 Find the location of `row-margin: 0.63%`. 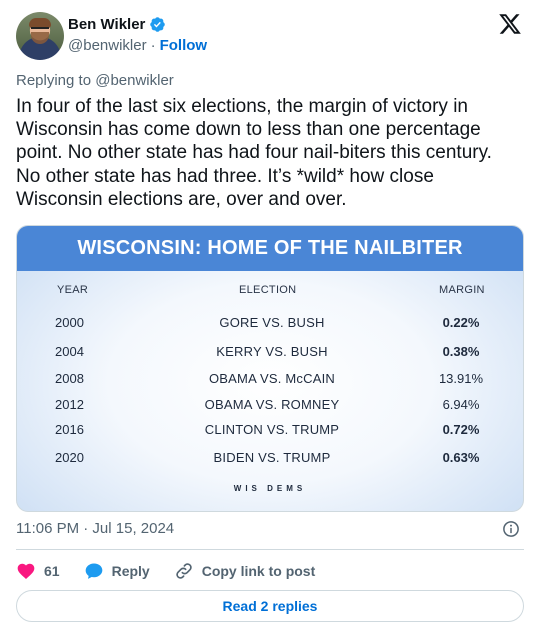

row-margin: 0.63% is located at coordinates (461, 457).